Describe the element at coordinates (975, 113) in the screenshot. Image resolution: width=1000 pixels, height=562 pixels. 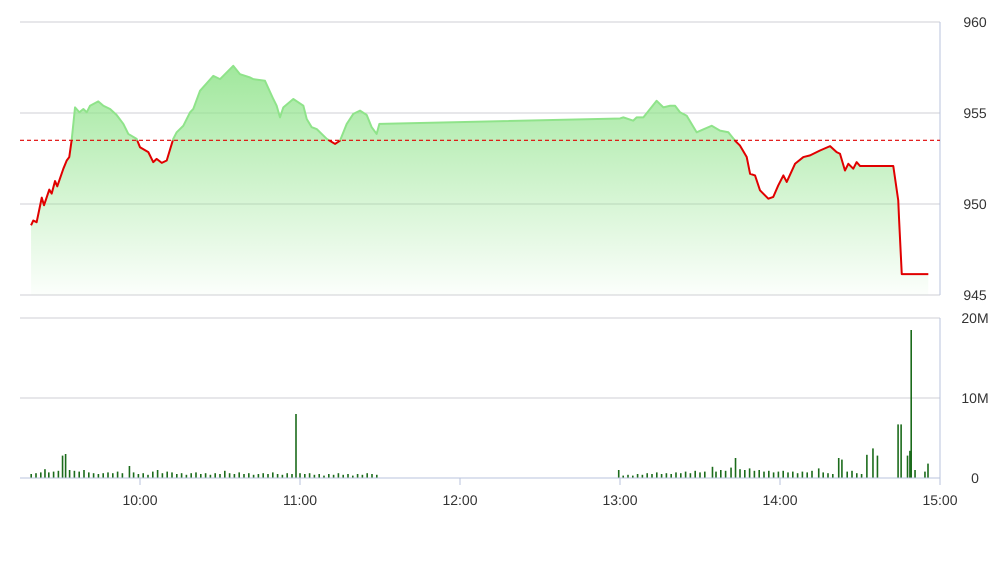
I see `y-tick-label: 955` at that location.